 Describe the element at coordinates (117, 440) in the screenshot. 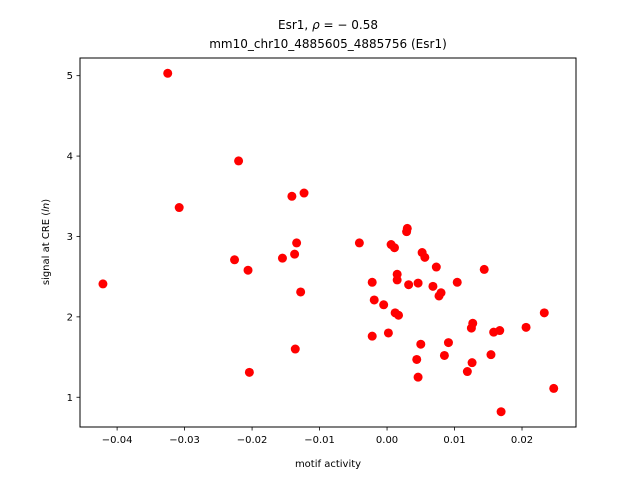

I see `x-tick-label: −0.04` at that location.